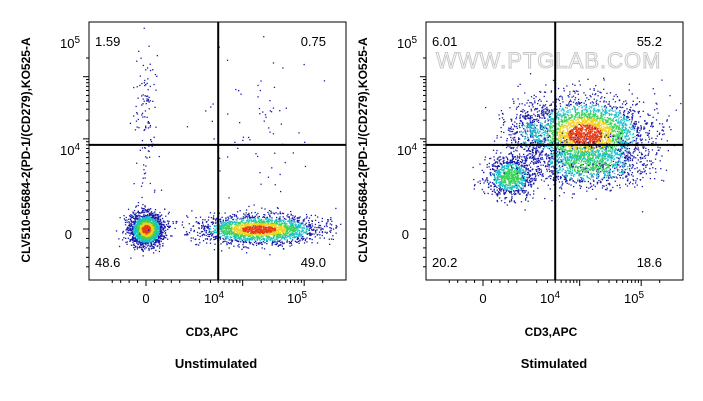  What do you see at coordinates (68, 234) in the screenshot?
I see `y-tick-label-0: 0` at bounding box center [68, 234].